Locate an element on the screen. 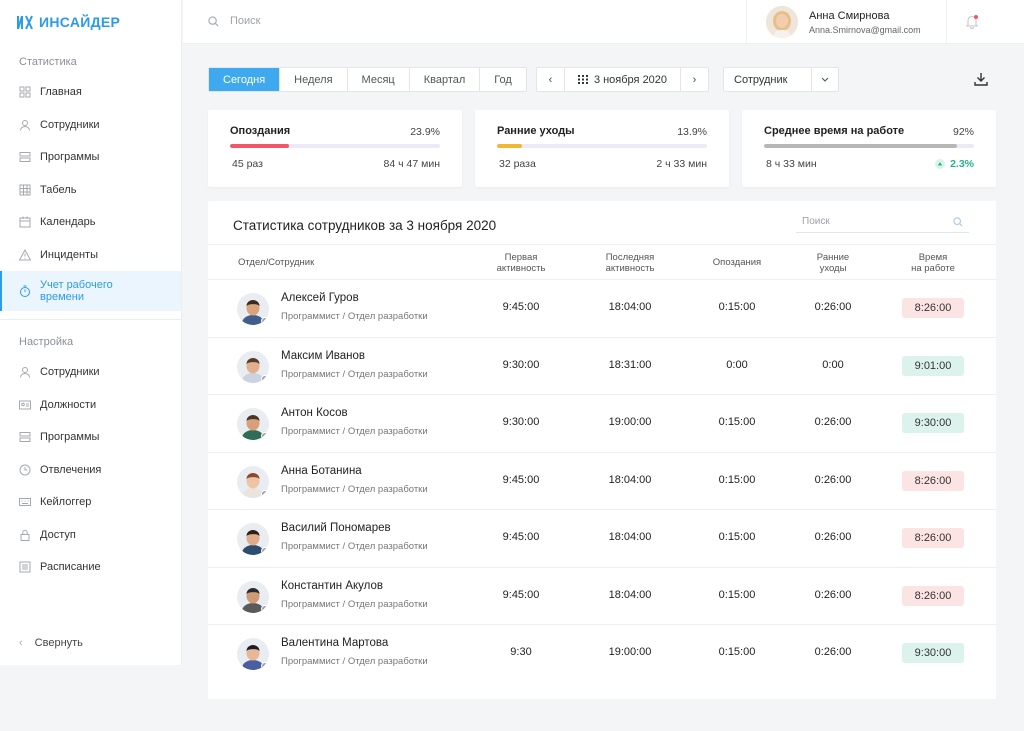 The width and height of the screenshot is (1024, 731). sidebar-item-stats-6: Учет рабочего времени is located at coordinates (90, 291).